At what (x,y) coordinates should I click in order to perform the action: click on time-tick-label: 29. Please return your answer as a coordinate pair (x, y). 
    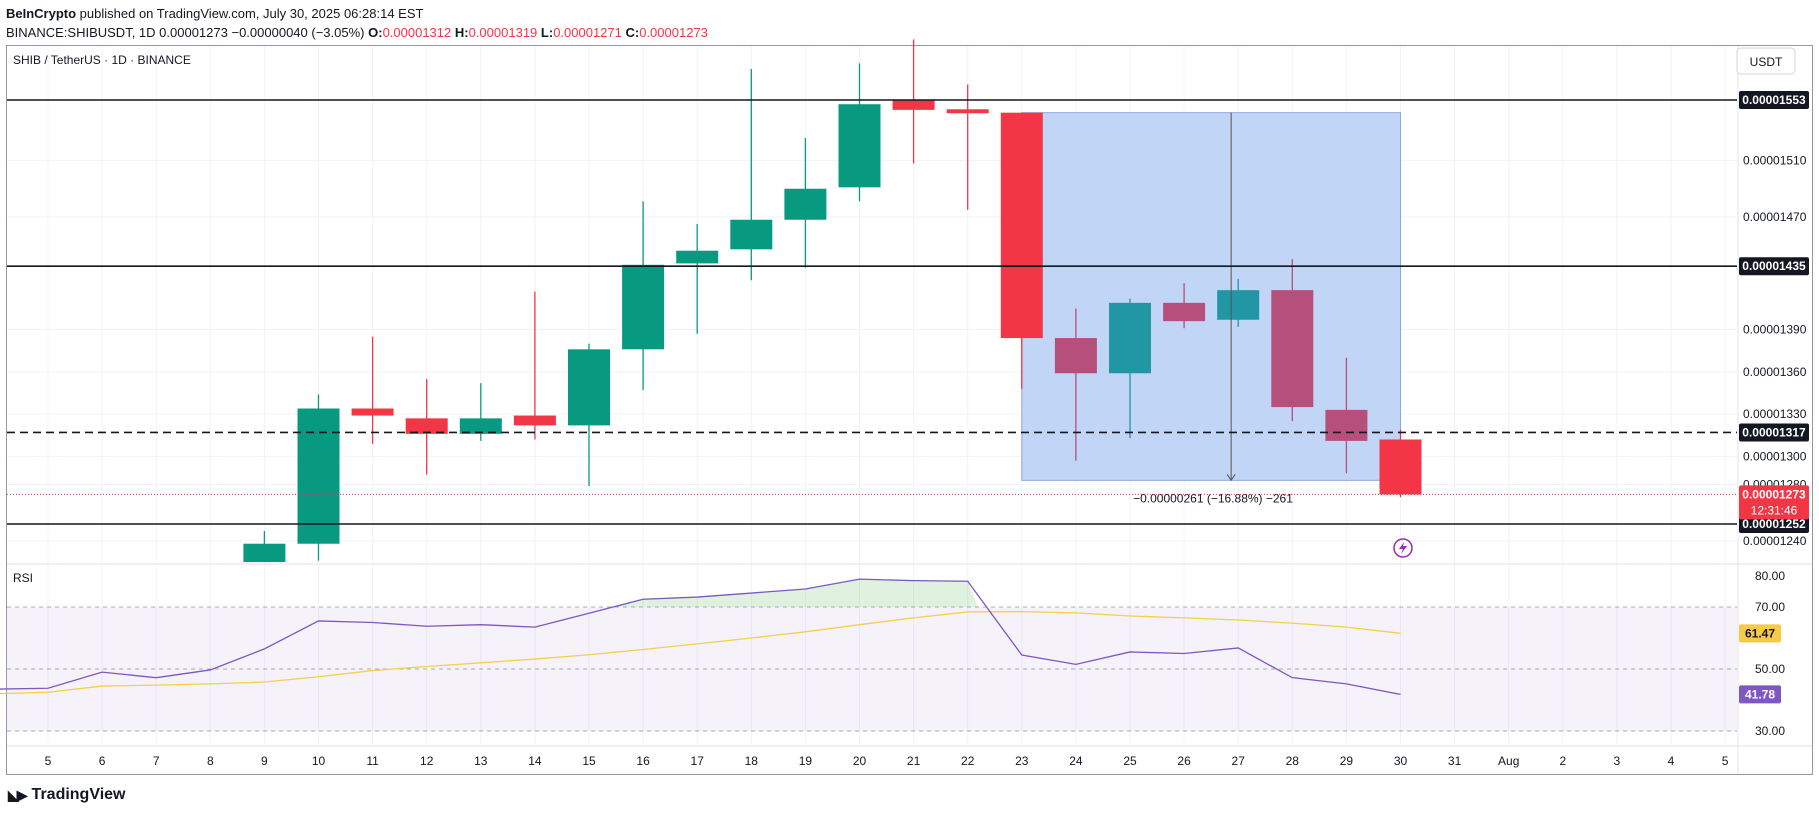
    Looking at the image, I should click on (1347, 761).